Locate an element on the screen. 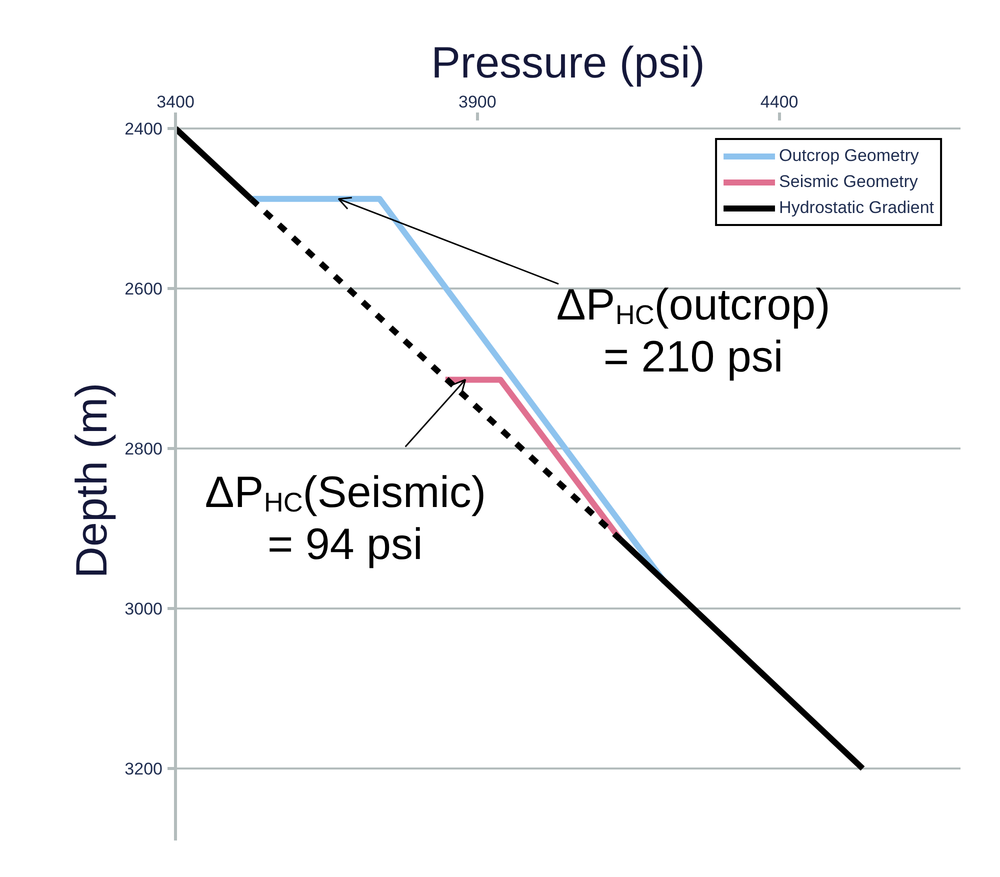 Image resolution: width=1000 pixels, height=877 pixels. y-axis-title: Depth (m) is located at coordinates (92, 480).